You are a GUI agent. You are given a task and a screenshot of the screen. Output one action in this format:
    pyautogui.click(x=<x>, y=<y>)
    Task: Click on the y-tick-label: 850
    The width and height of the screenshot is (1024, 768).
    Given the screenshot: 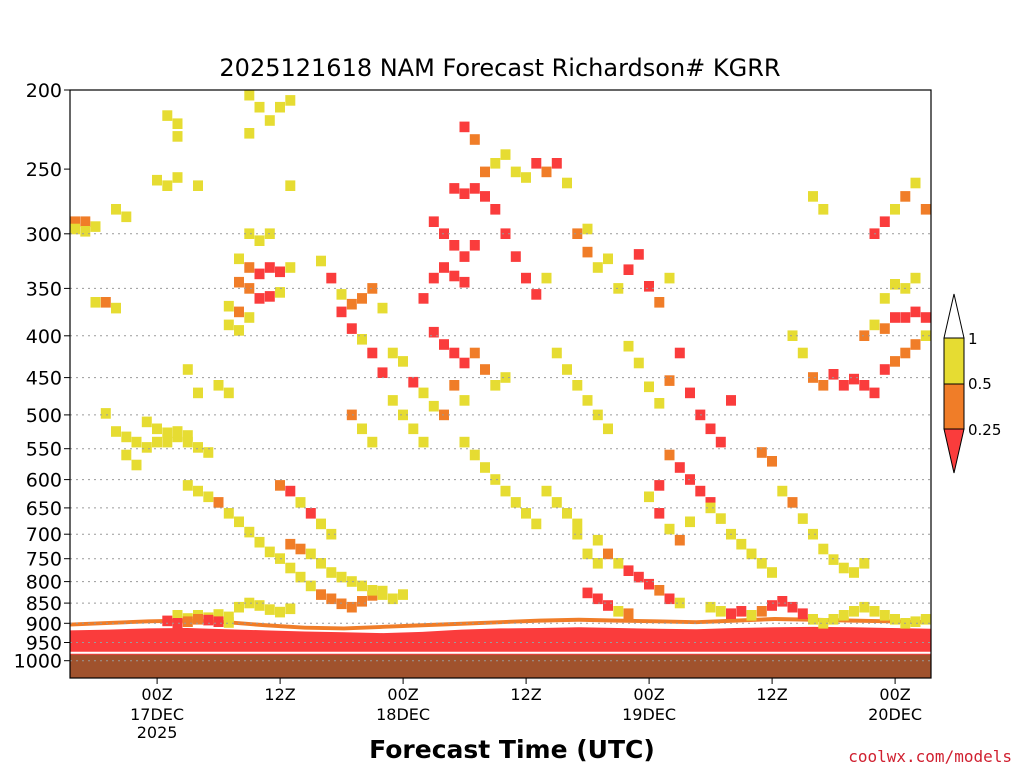 What is the action you would take?
    pyautogui.click(x=44, y=604)
    